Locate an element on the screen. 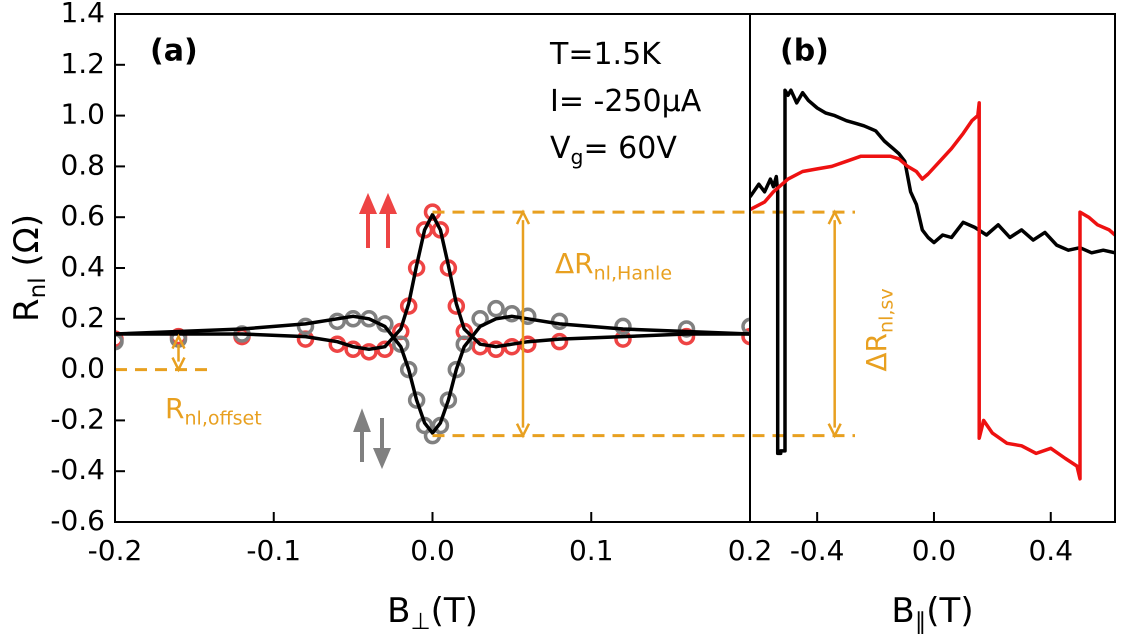  panel-label: (a) is located at coordinates (174, 51).